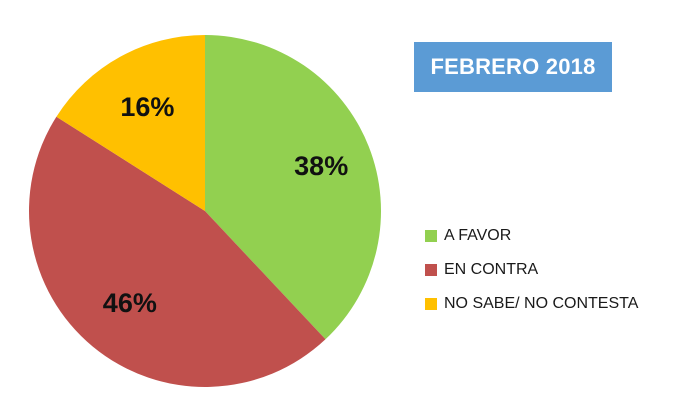 The width and height of the screenshot is (700, 407). Describe the element at coordinates (431, 236) in the screenshot. I see `legend-swatch-a-favor` at that location.